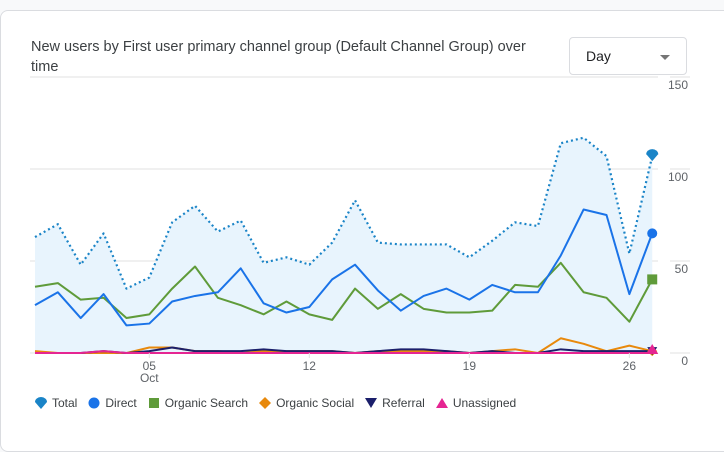 The height and width of the screenshot is (452, 724). Describe the element at coordinates (628, 56) in the screenshot. I see `period-select: Day` at that location.